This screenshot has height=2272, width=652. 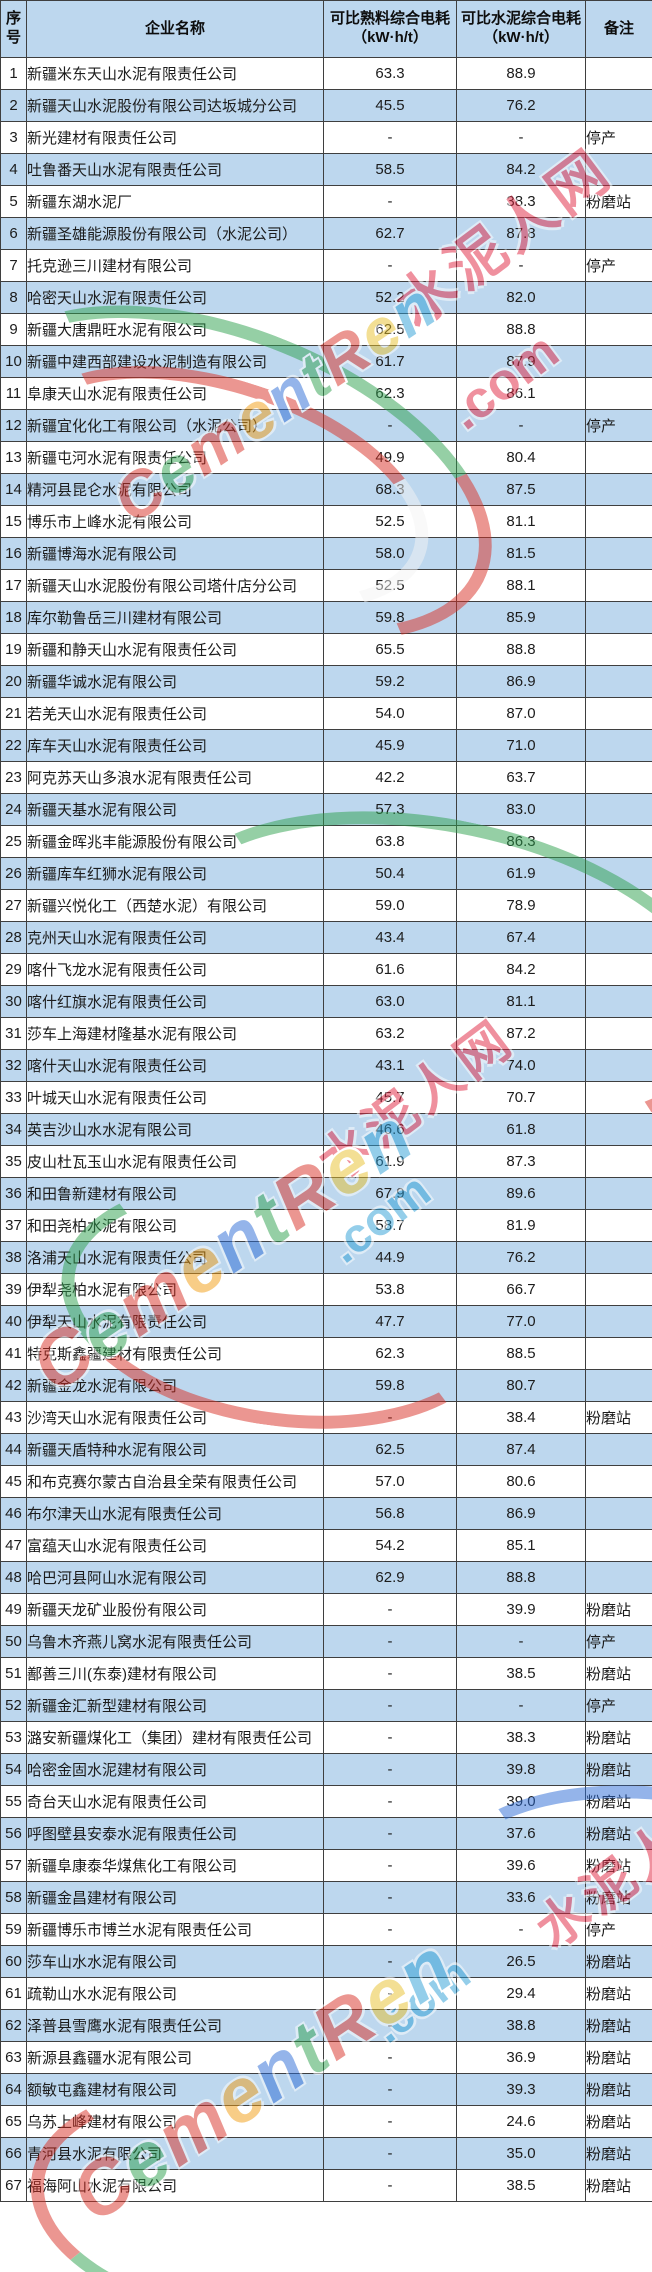 I want to click on cement-value-cell: 70.7, so click(x=521, y=1097).